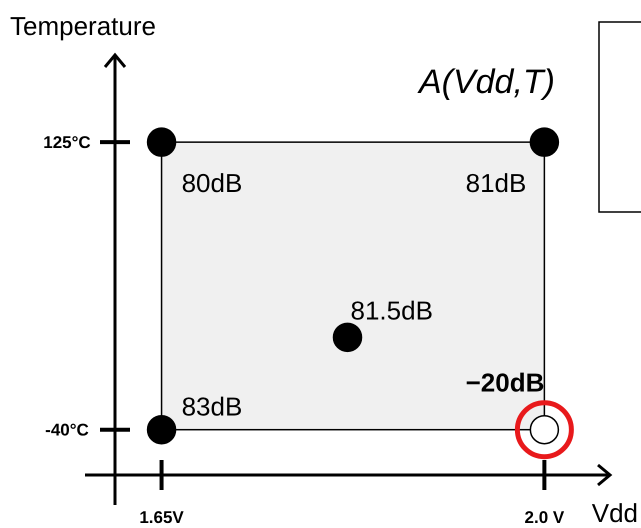 Image resolution: width=641 pixels, height=528 pixels. What do you see at coordinates (67, 430) in the screenshot?
I see `y-tick-label: -40°C` at bounding box center [67, 430].